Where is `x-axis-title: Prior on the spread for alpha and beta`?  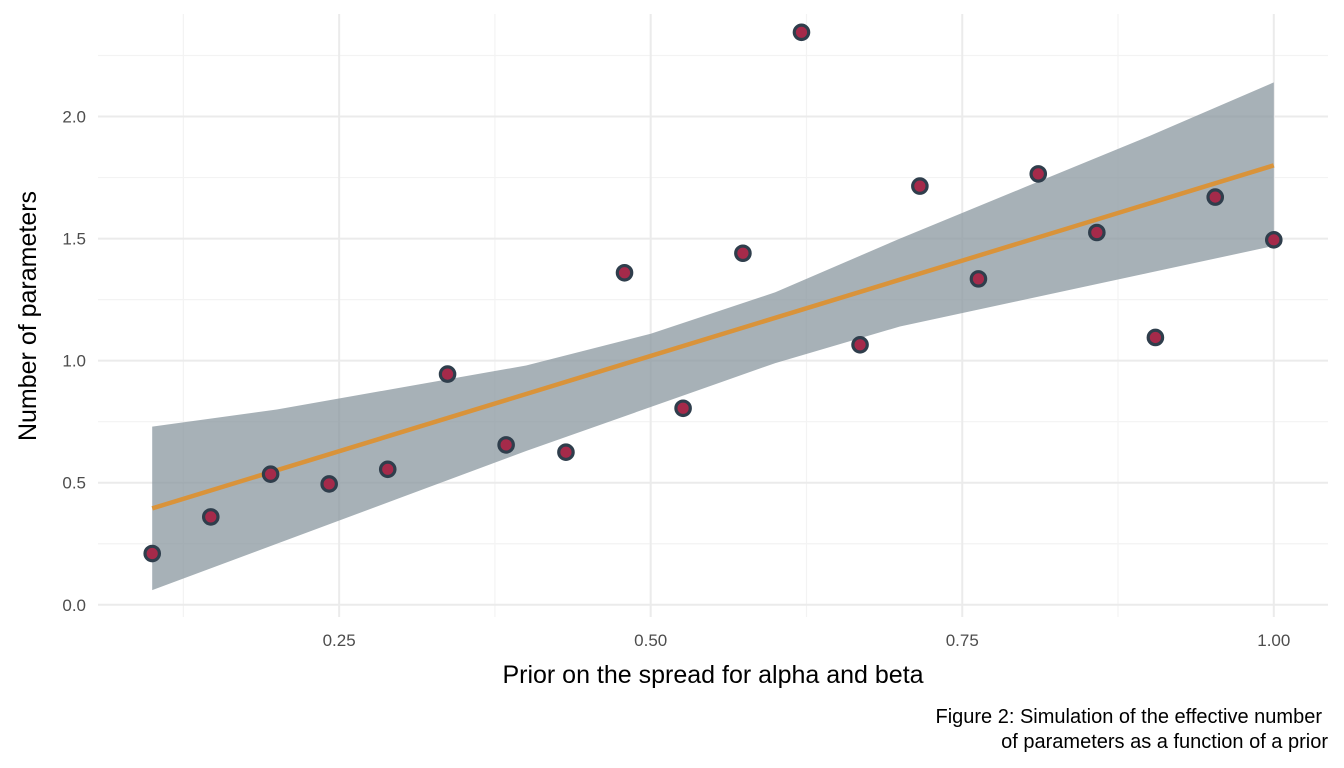 x-axis-title: Prior on the spread for alpha and beta is located at coordinates (712, 675).